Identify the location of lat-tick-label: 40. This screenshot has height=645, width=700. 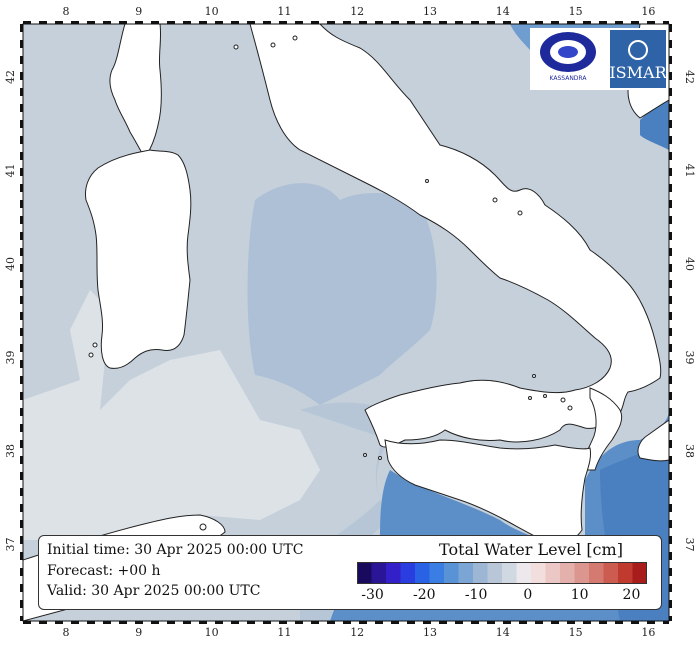
(689, 264).